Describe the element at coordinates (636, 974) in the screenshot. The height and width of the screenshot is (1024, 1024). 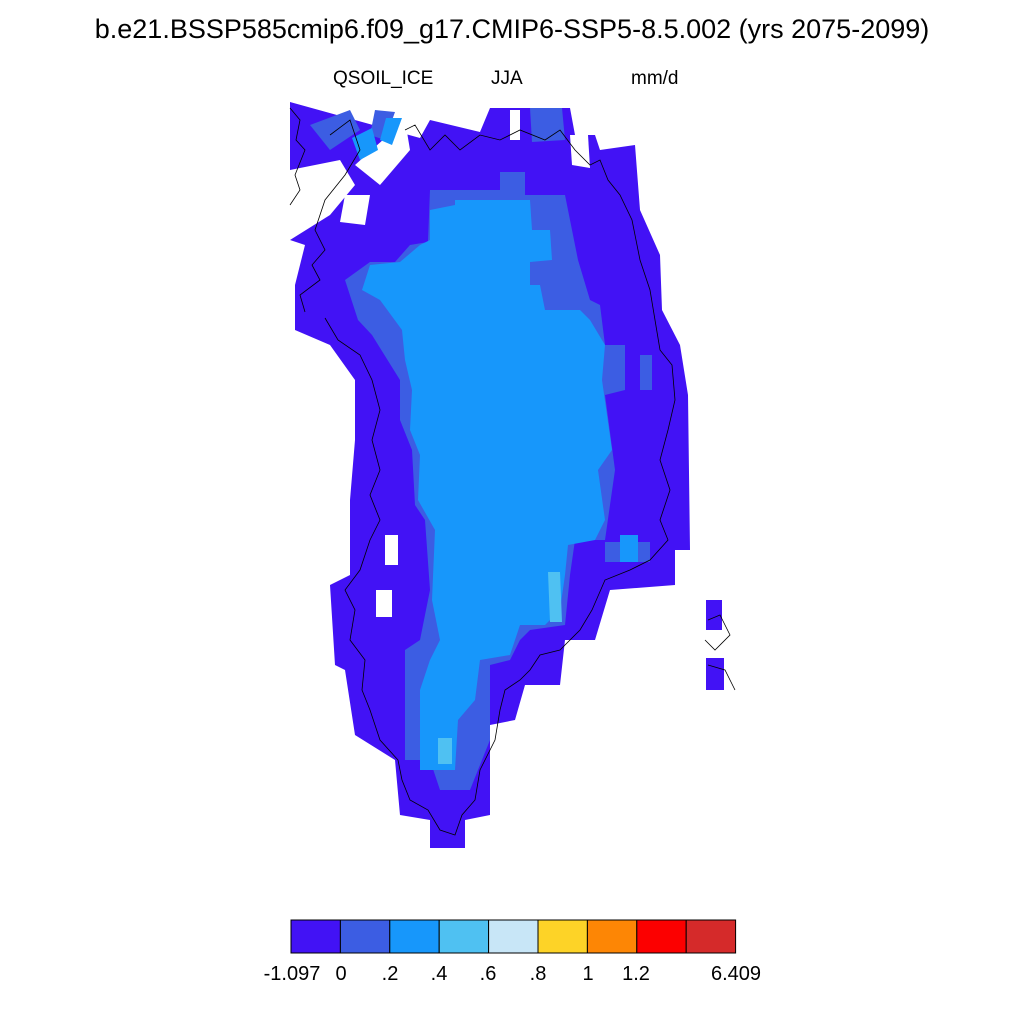
I see `colorbar-label: 1.2` at that location.